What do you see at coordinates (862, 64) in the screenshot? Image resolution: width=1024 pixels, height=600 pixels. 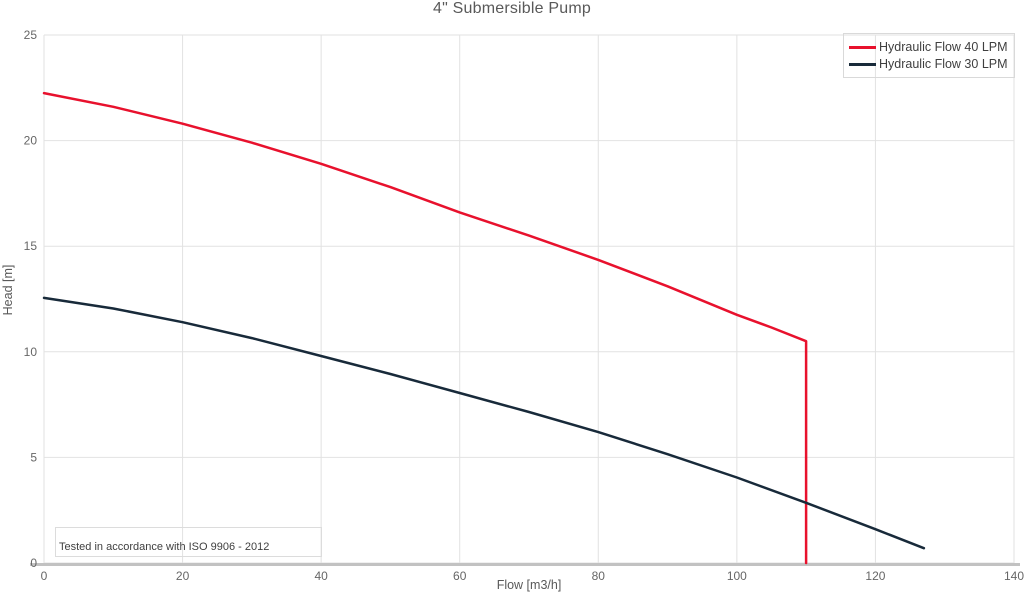 I see `legend-line-swatch-30lpm` at bounding box center [862, 64].